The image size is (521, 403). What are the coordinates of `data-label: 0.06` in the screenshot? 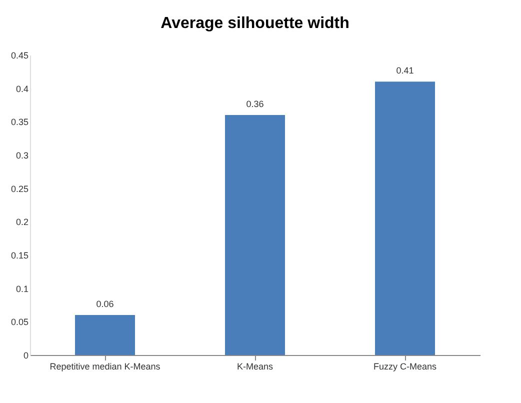 It's located at (105, 304).